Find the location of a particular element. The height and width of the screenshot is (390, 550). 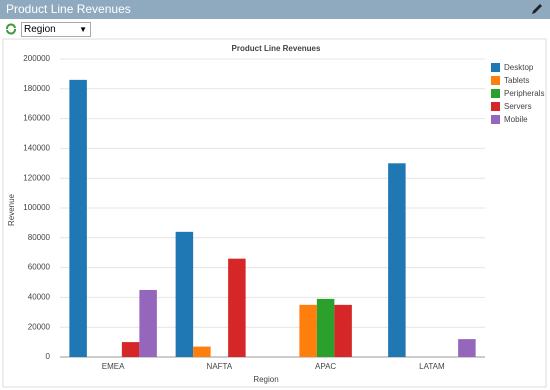

panel-header: Product Line Revenues is located at coordinates (275, 9).